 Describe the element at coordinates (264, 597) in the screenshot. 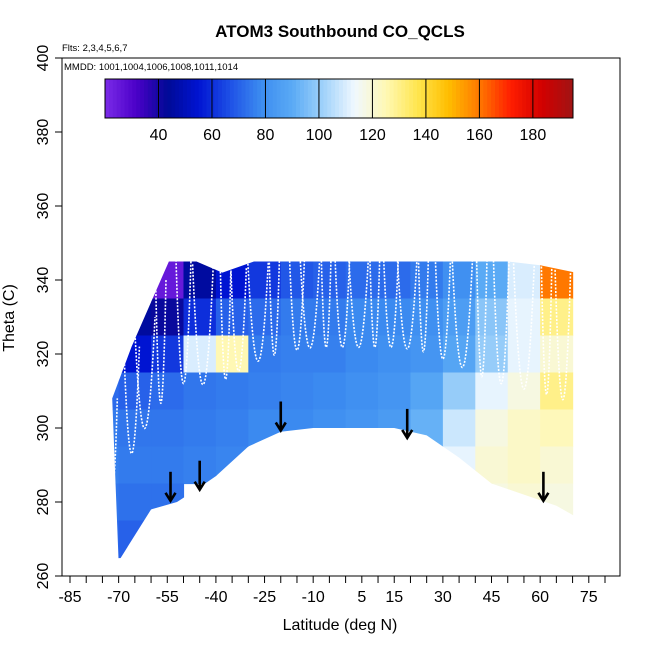

I see `x-tick-label: -25` at that location.